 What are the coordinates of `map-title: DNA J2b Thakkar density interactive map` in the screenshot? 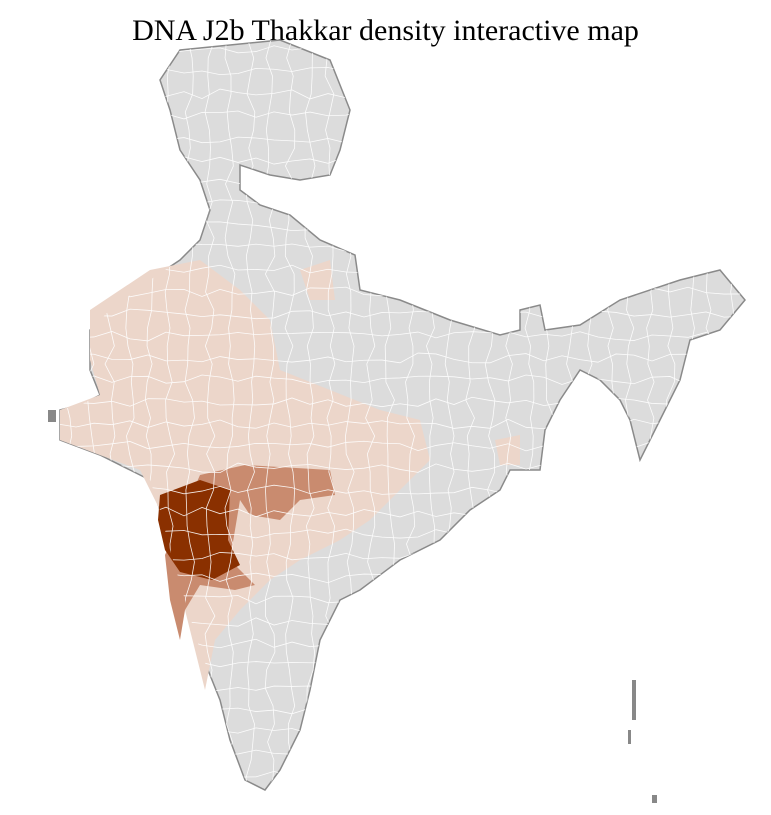 It's located at (385, 30).